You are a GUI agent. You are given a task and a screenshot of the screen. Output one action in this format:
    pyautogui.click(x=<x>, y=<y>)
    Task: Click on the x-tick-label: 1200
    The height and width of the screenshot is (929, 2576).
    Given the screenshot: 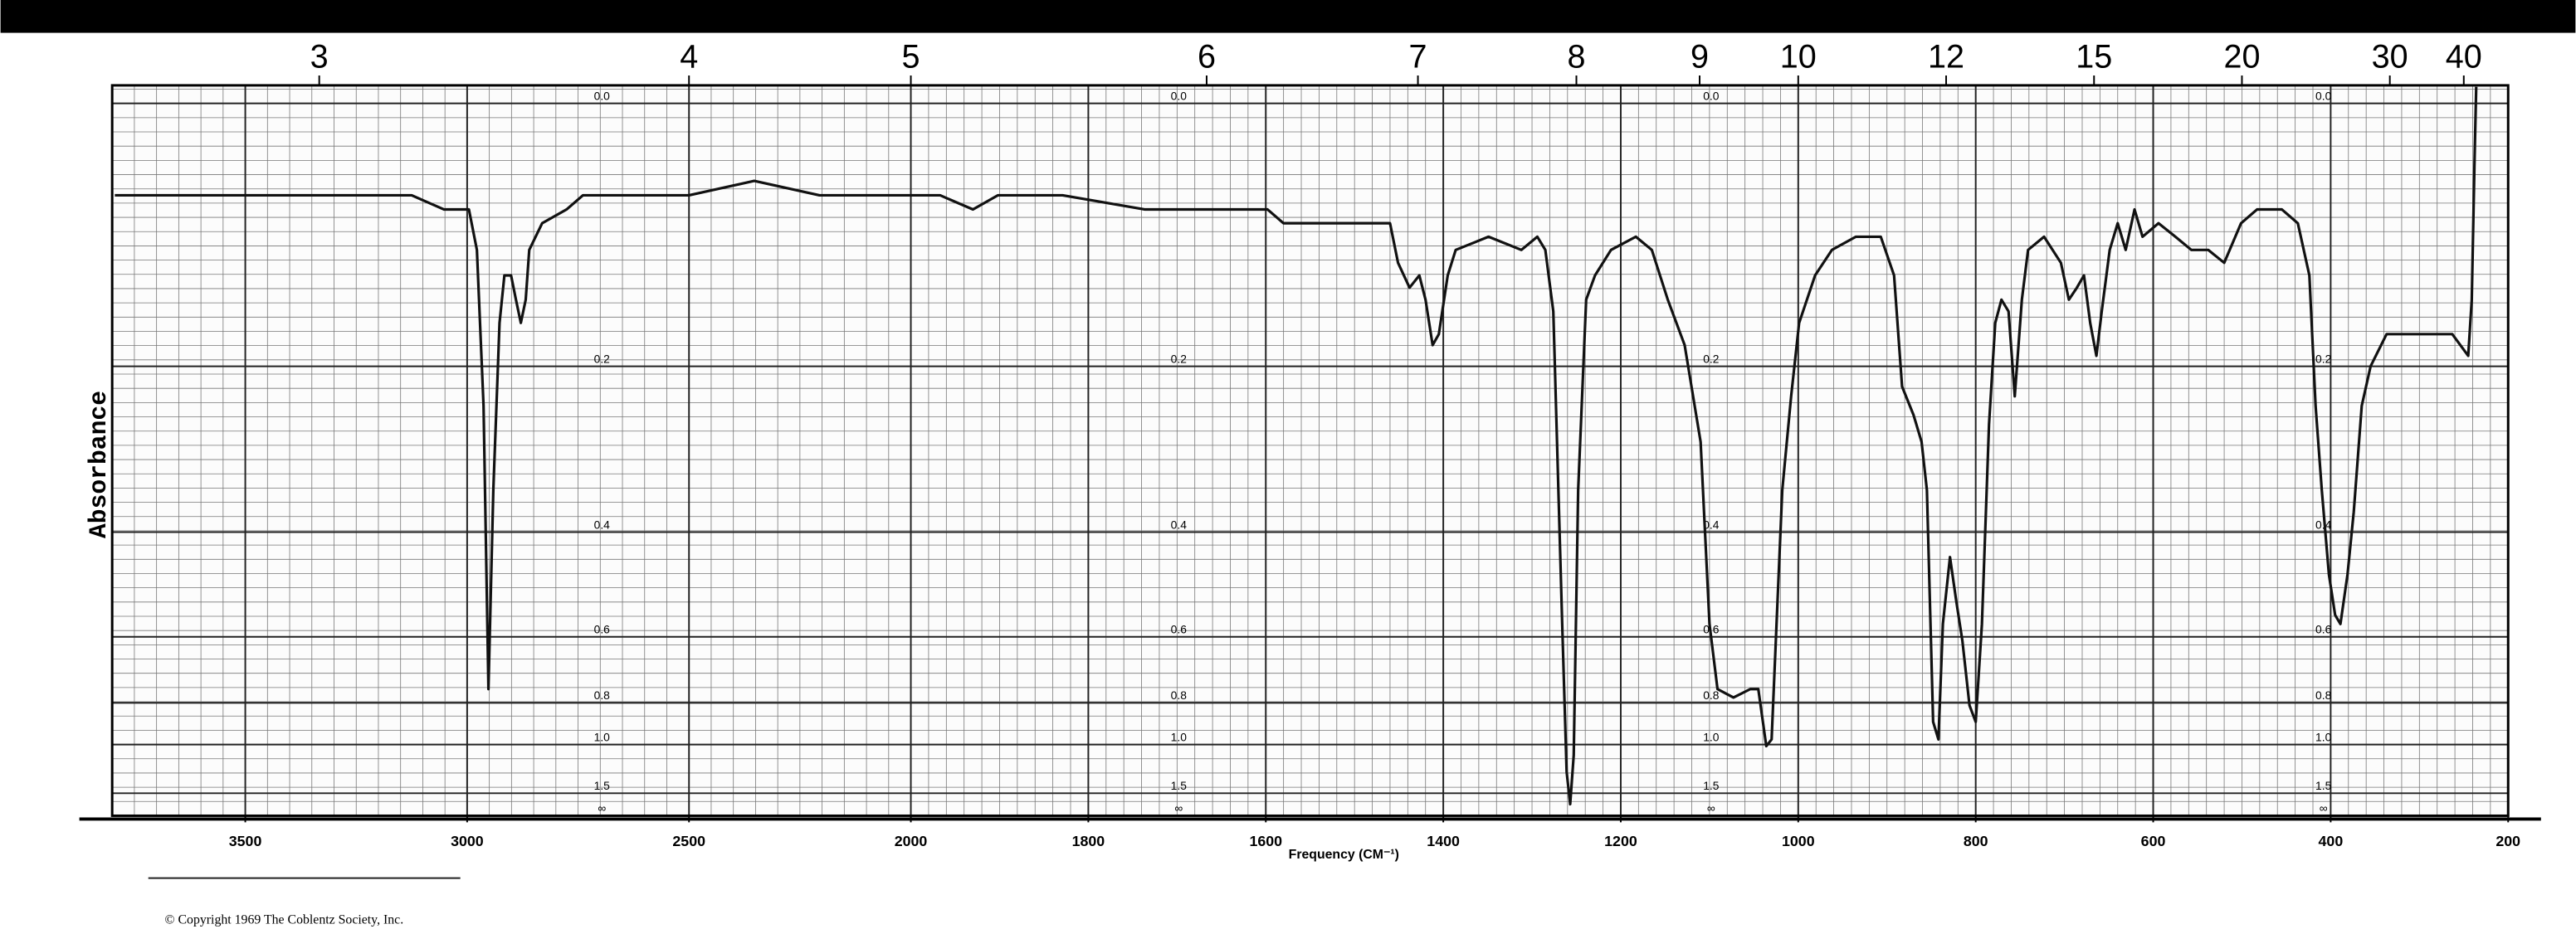 What is the action you would take?
    pyautogui.click(x=1620, y=841)
    